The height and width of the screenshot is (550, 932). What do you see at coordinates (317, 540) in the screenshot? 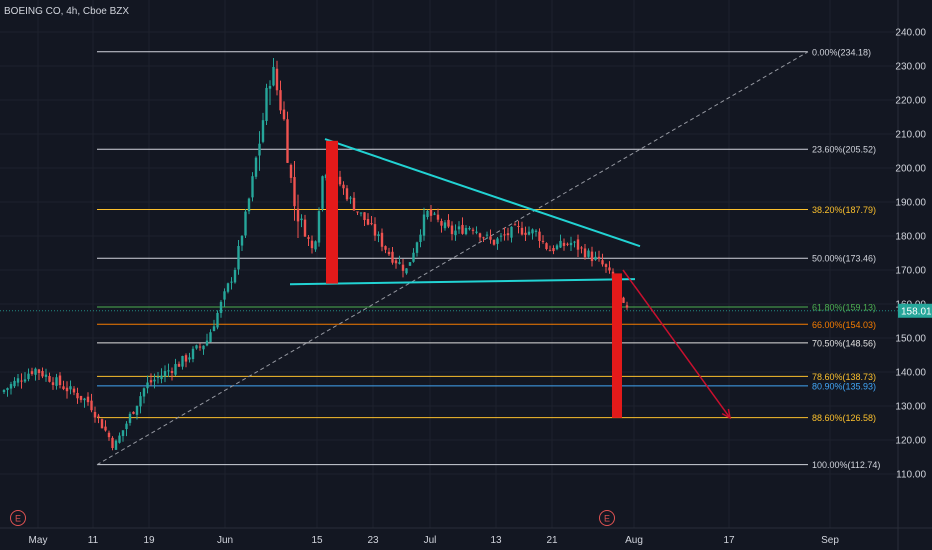
I see `time-tick-label: 15` at bounding box center [317, 540].